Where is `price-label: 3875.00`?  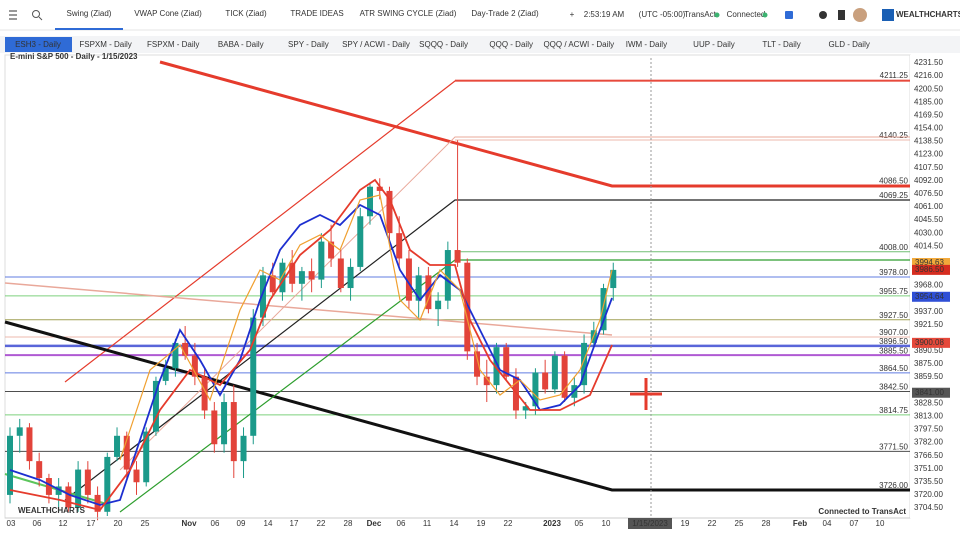
price-label: 3875.00 is located at coordinates (928, 363).